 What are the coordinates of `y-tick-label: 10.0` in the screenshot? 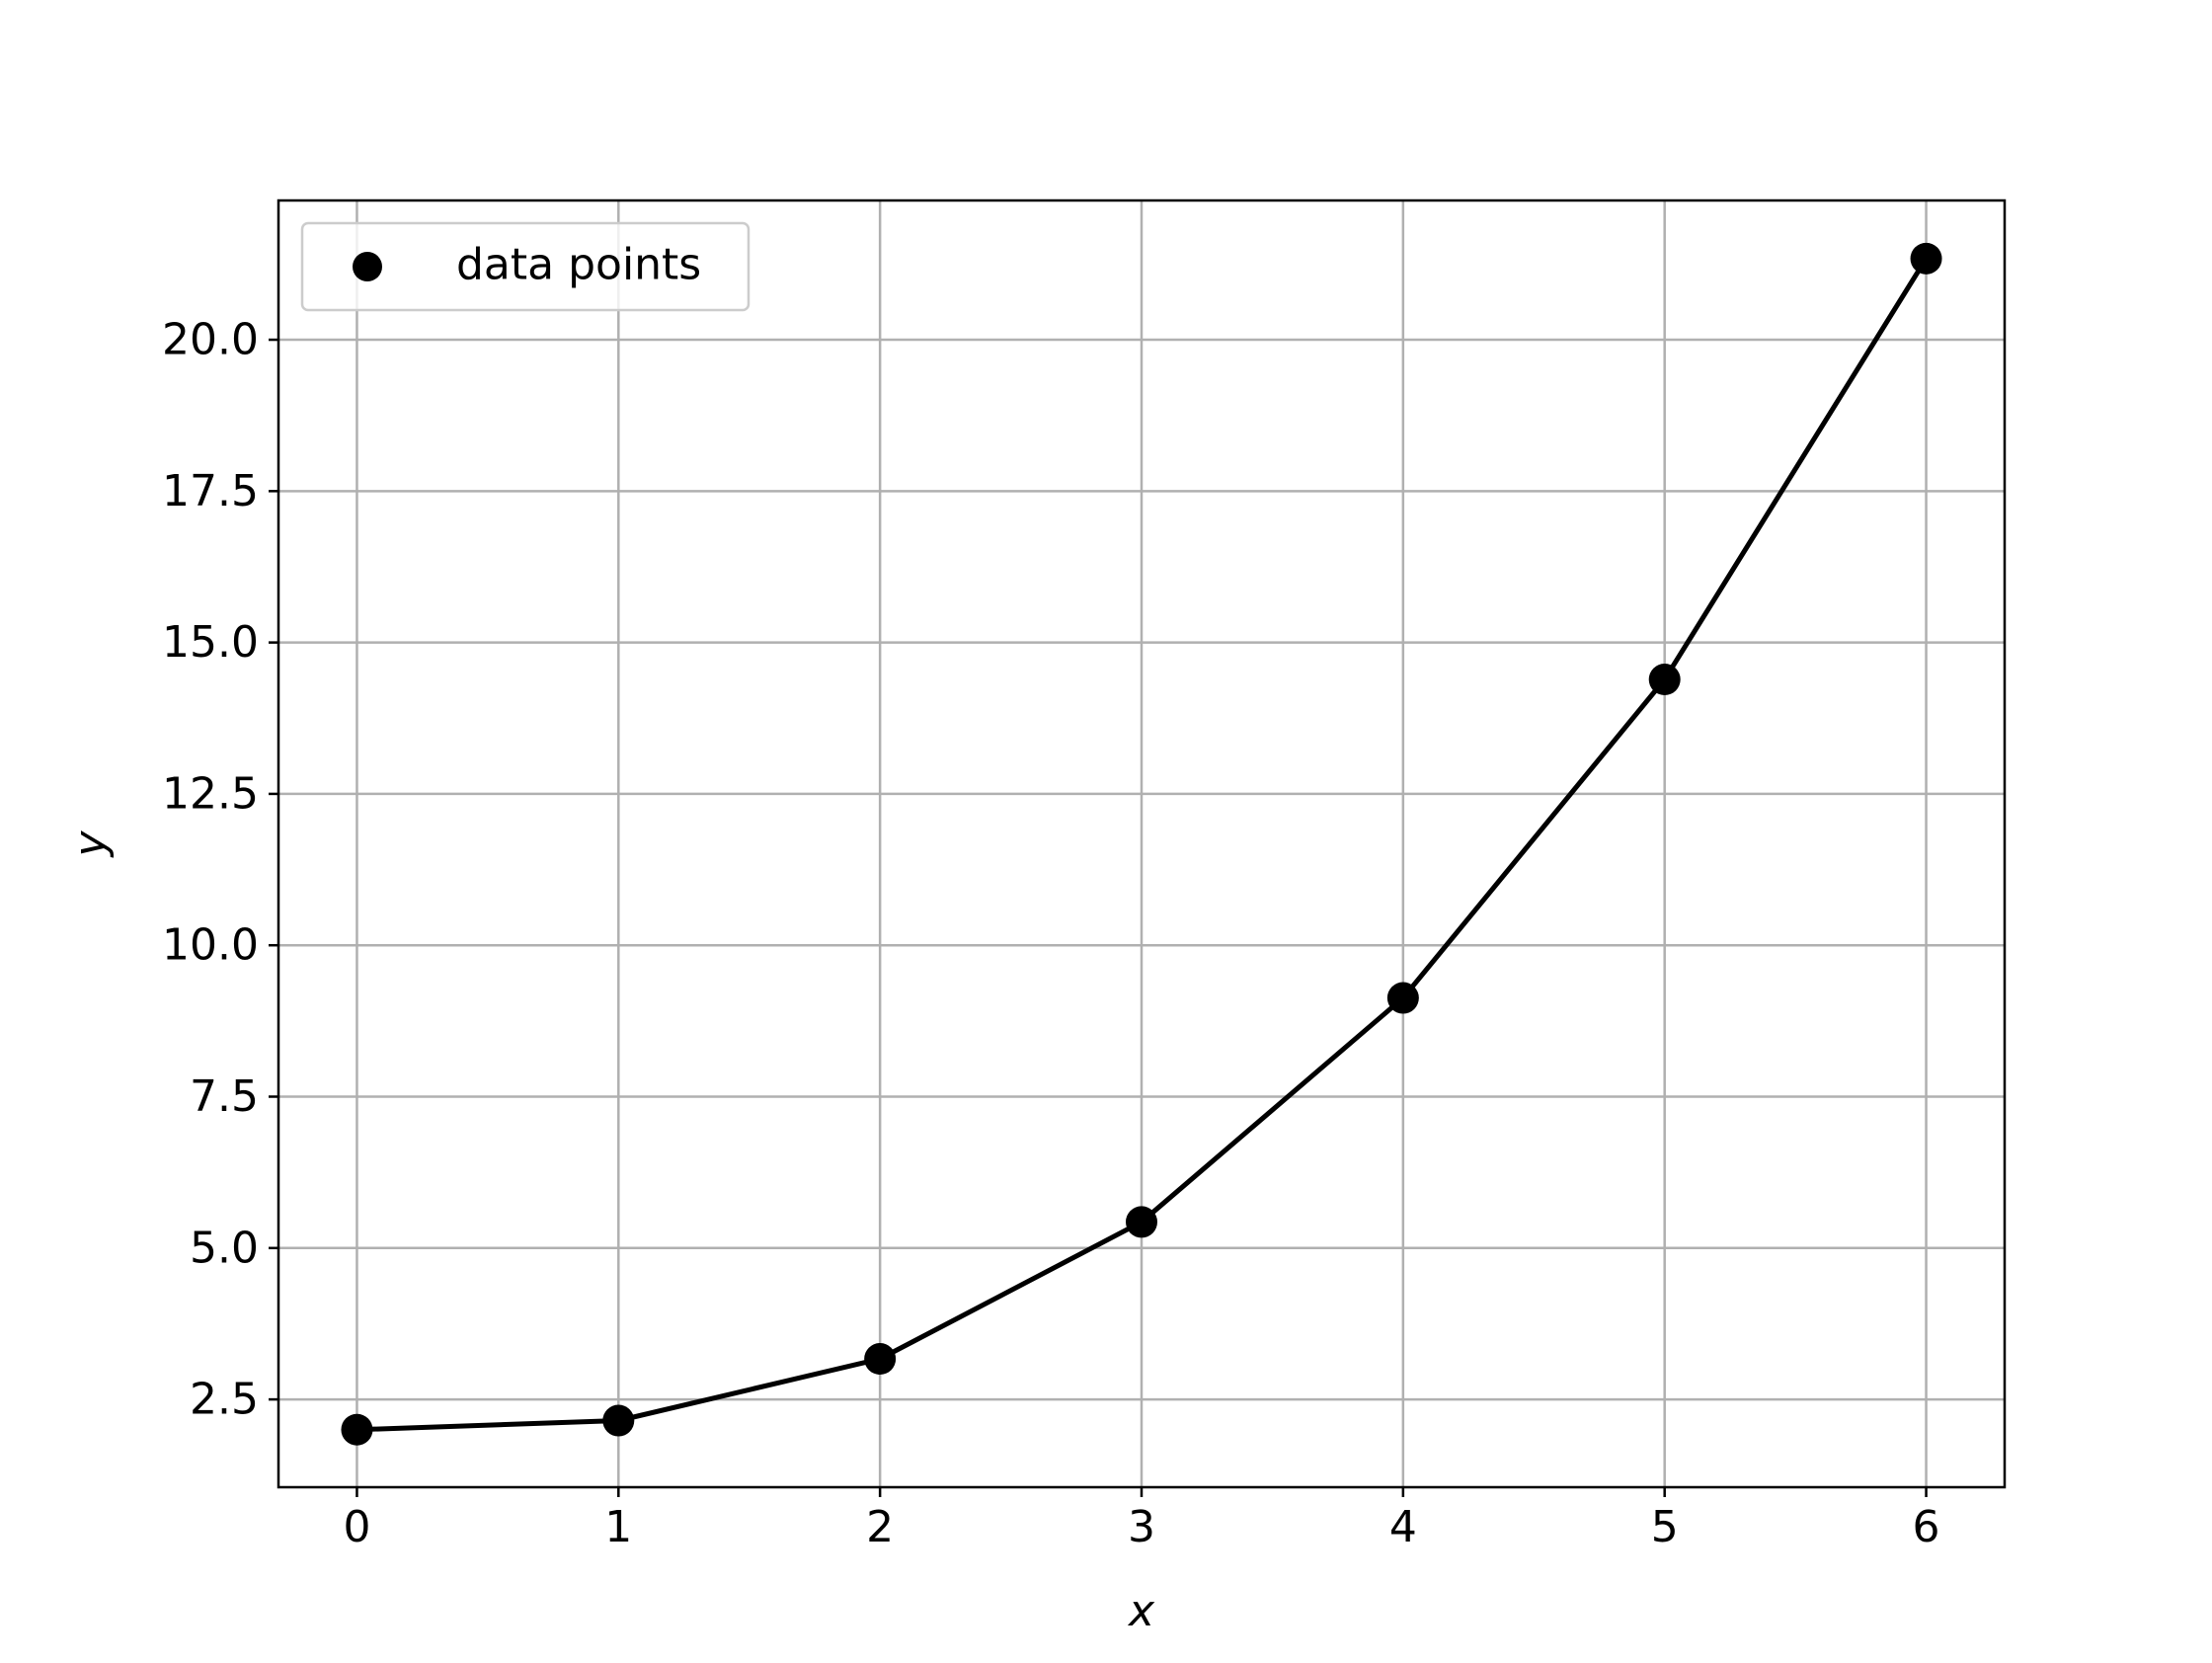 It's located at (211, 945).